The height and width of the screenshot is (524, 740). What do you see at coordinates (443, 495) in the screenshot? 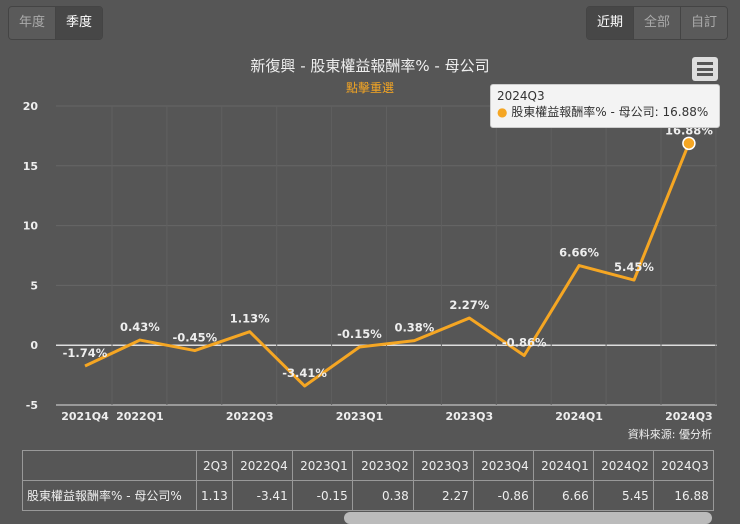
I see `table-cell: 2.27` at bounding box center [443, 495].